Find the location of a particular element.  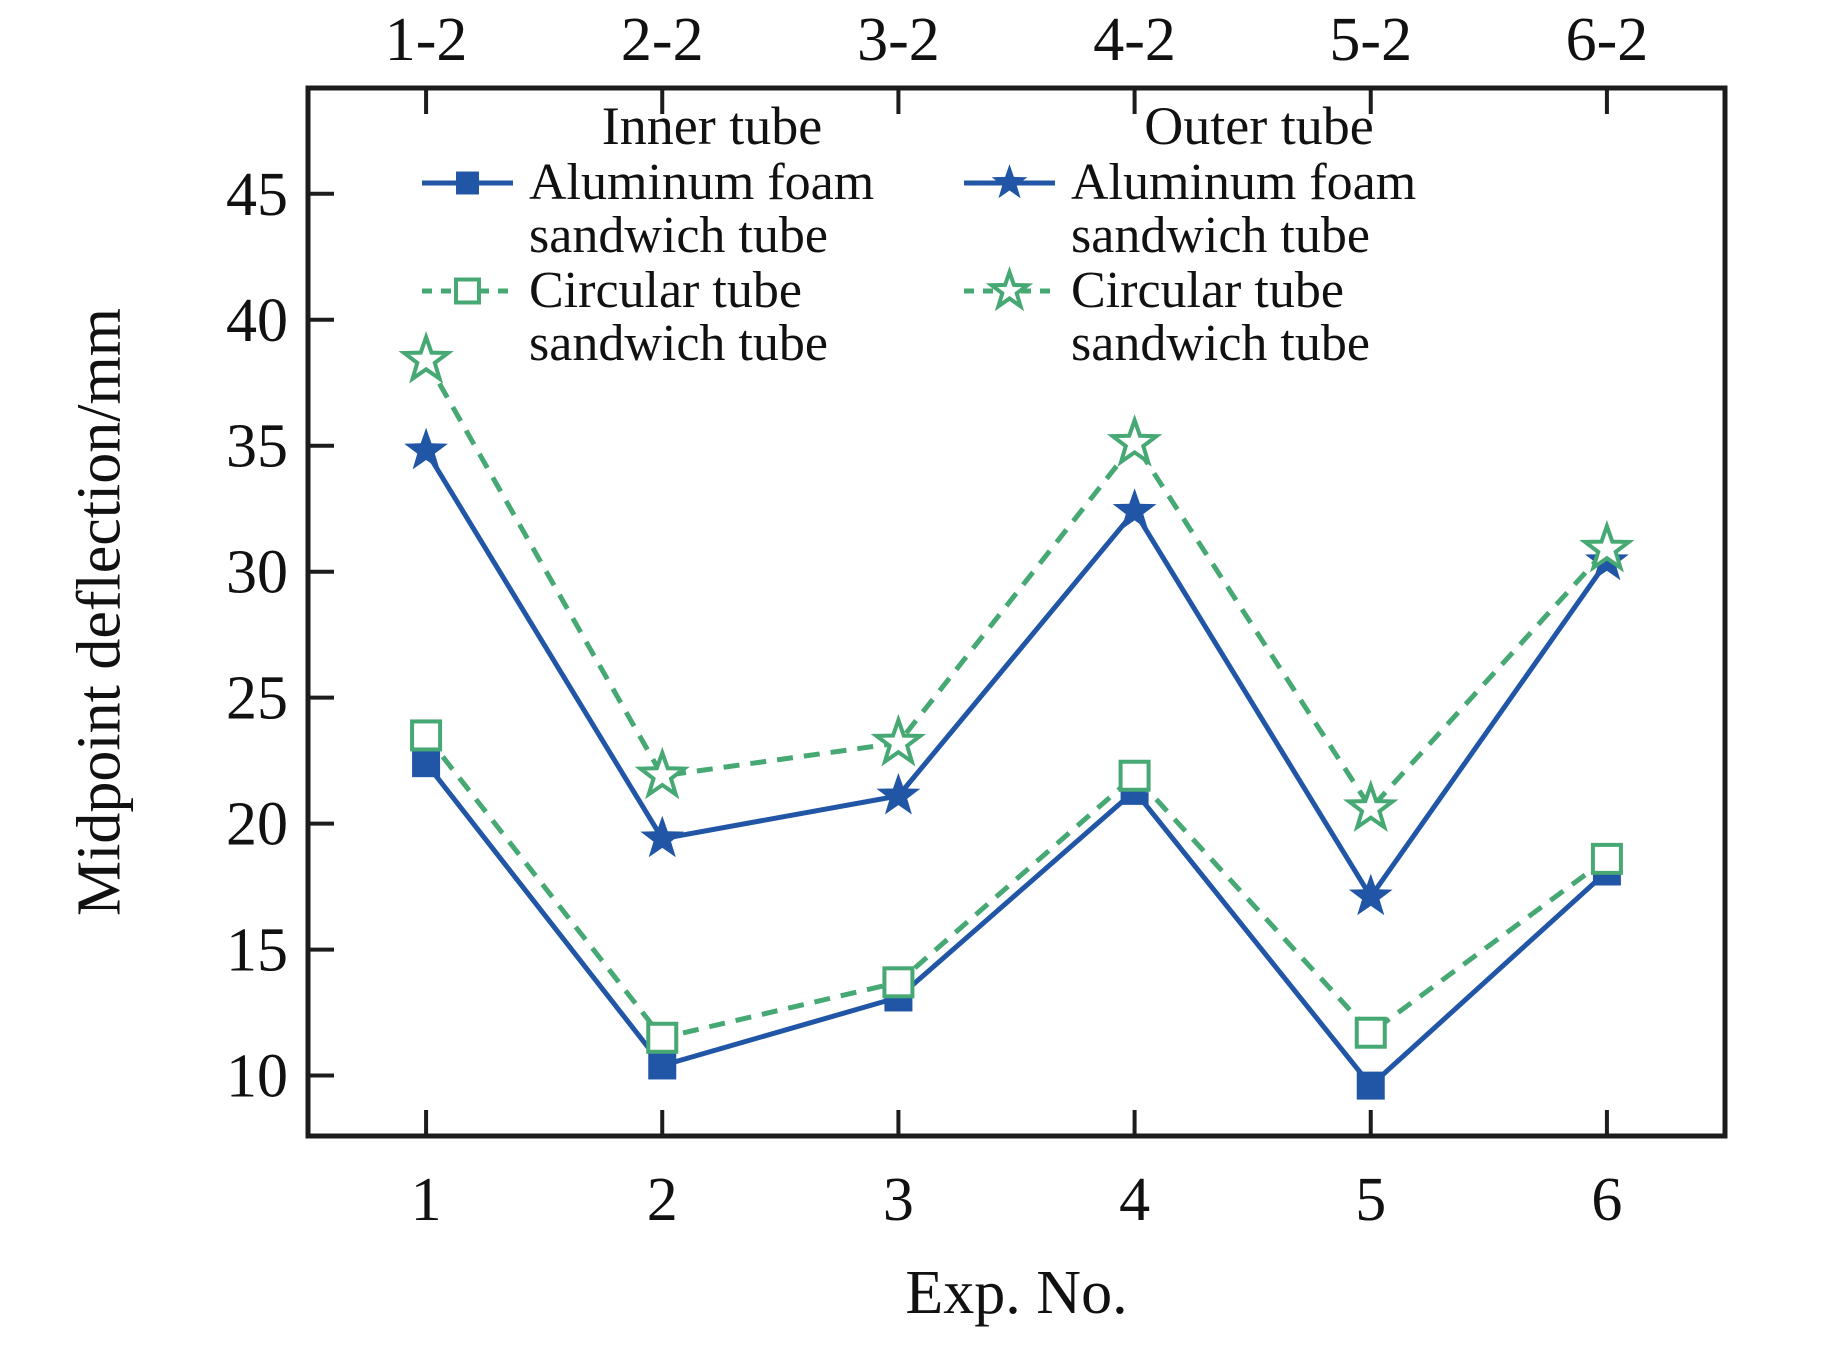

legend-marker-filled-square-icon is located at coordinates (467, 183).